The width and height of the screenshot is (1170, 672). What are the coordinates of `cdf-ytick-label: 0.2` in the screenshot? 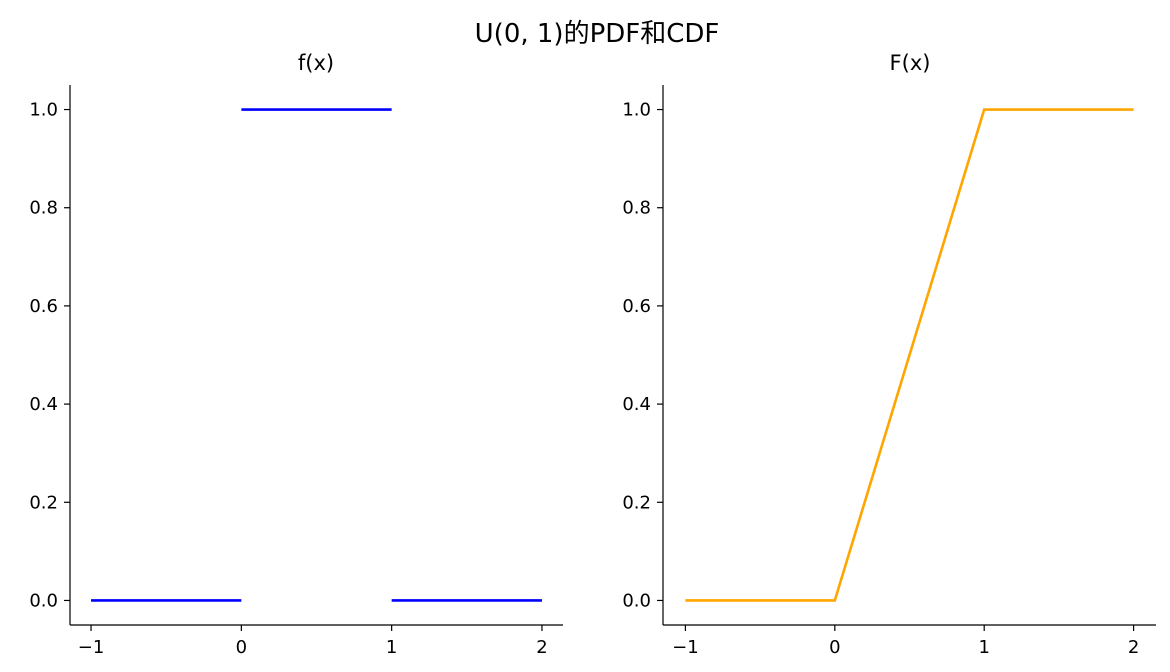 It's located at (636, 502).